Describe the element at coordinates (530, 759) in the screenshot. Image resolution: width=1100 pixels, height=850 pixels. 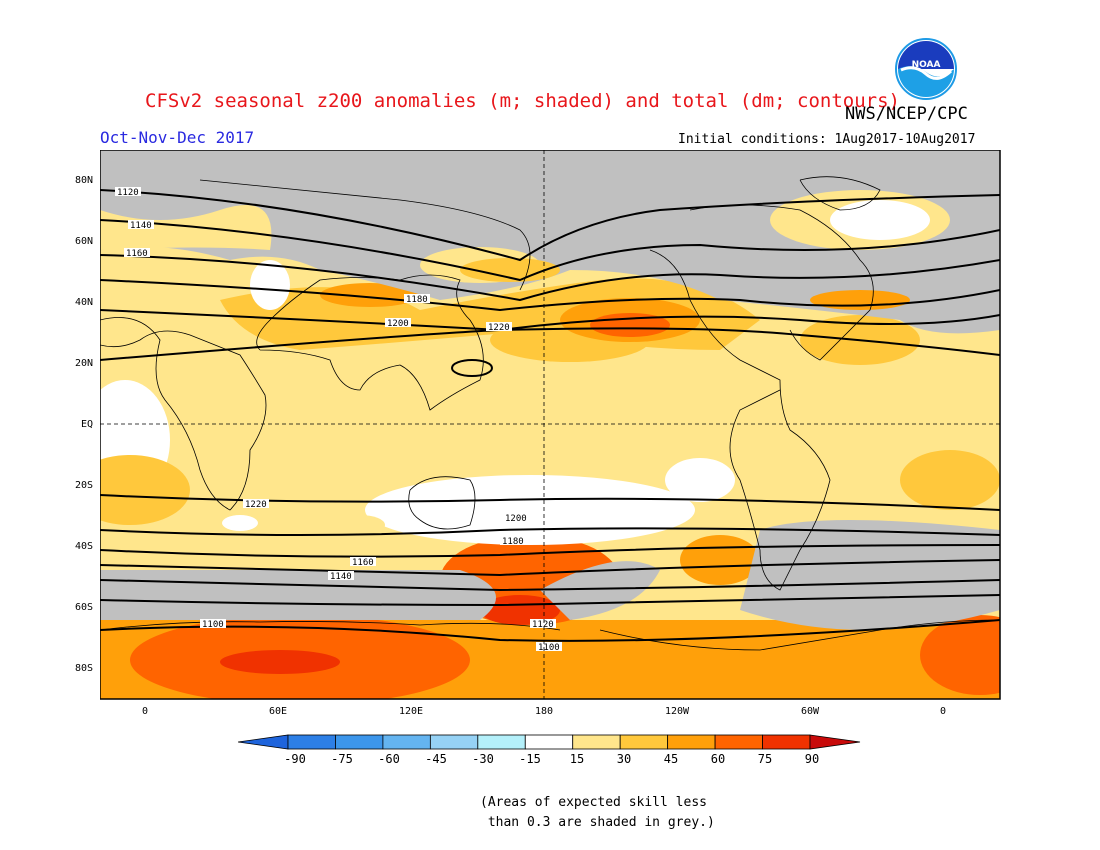
I see `colorbar-label: -15` at that location.